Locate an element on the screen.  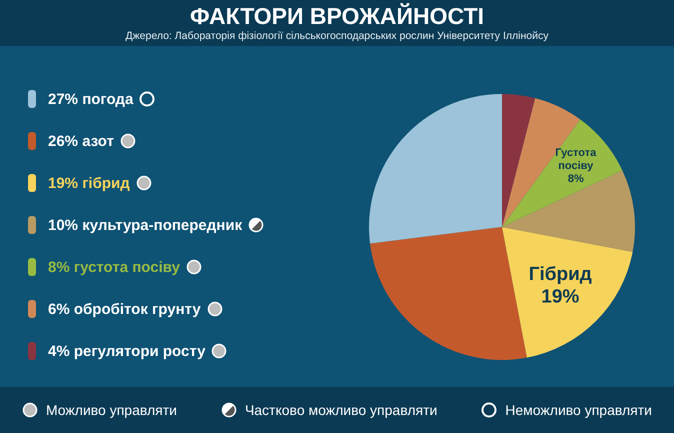
legend-label: 26% азот is located at coordinates (81, 141).